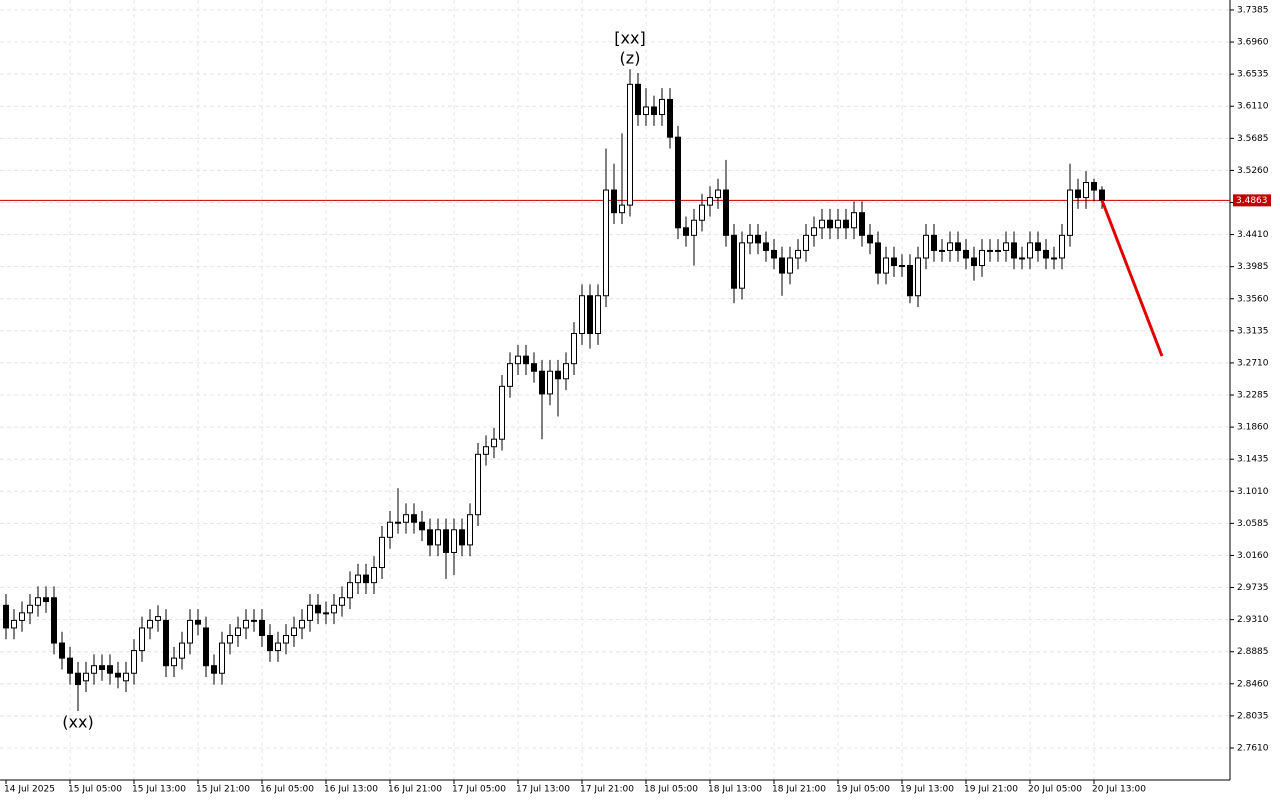  What do you see at coordinates (991, 790) in the screenshot?
I see `x-tick-label: 19 Jul 21:00` at bounding box center [991, 790].